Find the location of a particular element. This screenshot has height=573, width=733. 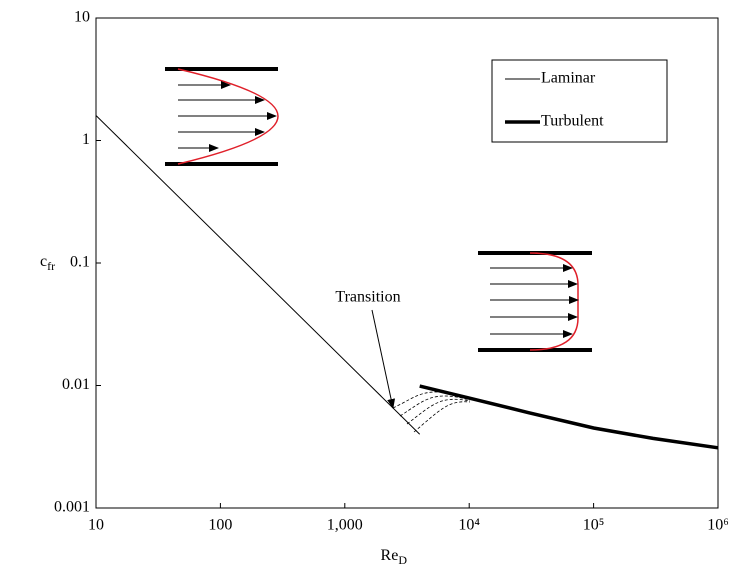

laminar-profile is located at coordinates (222, 116).